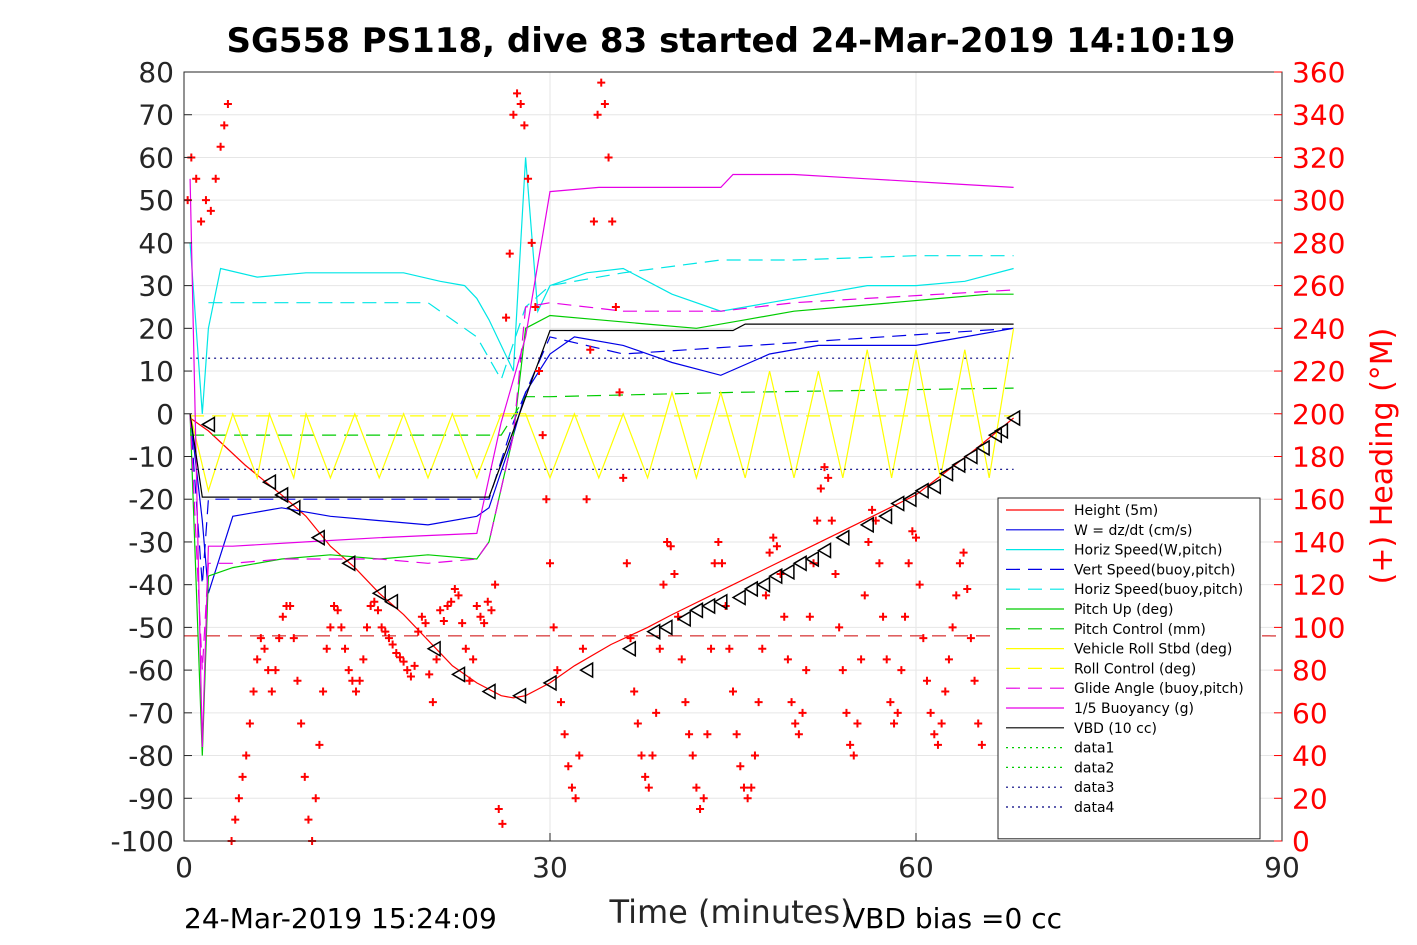 Image resolution: width=1417 pixels, height=945 pixels. I want to click on x-axis-ticks: 0 30 60 90, so click(737, 858).